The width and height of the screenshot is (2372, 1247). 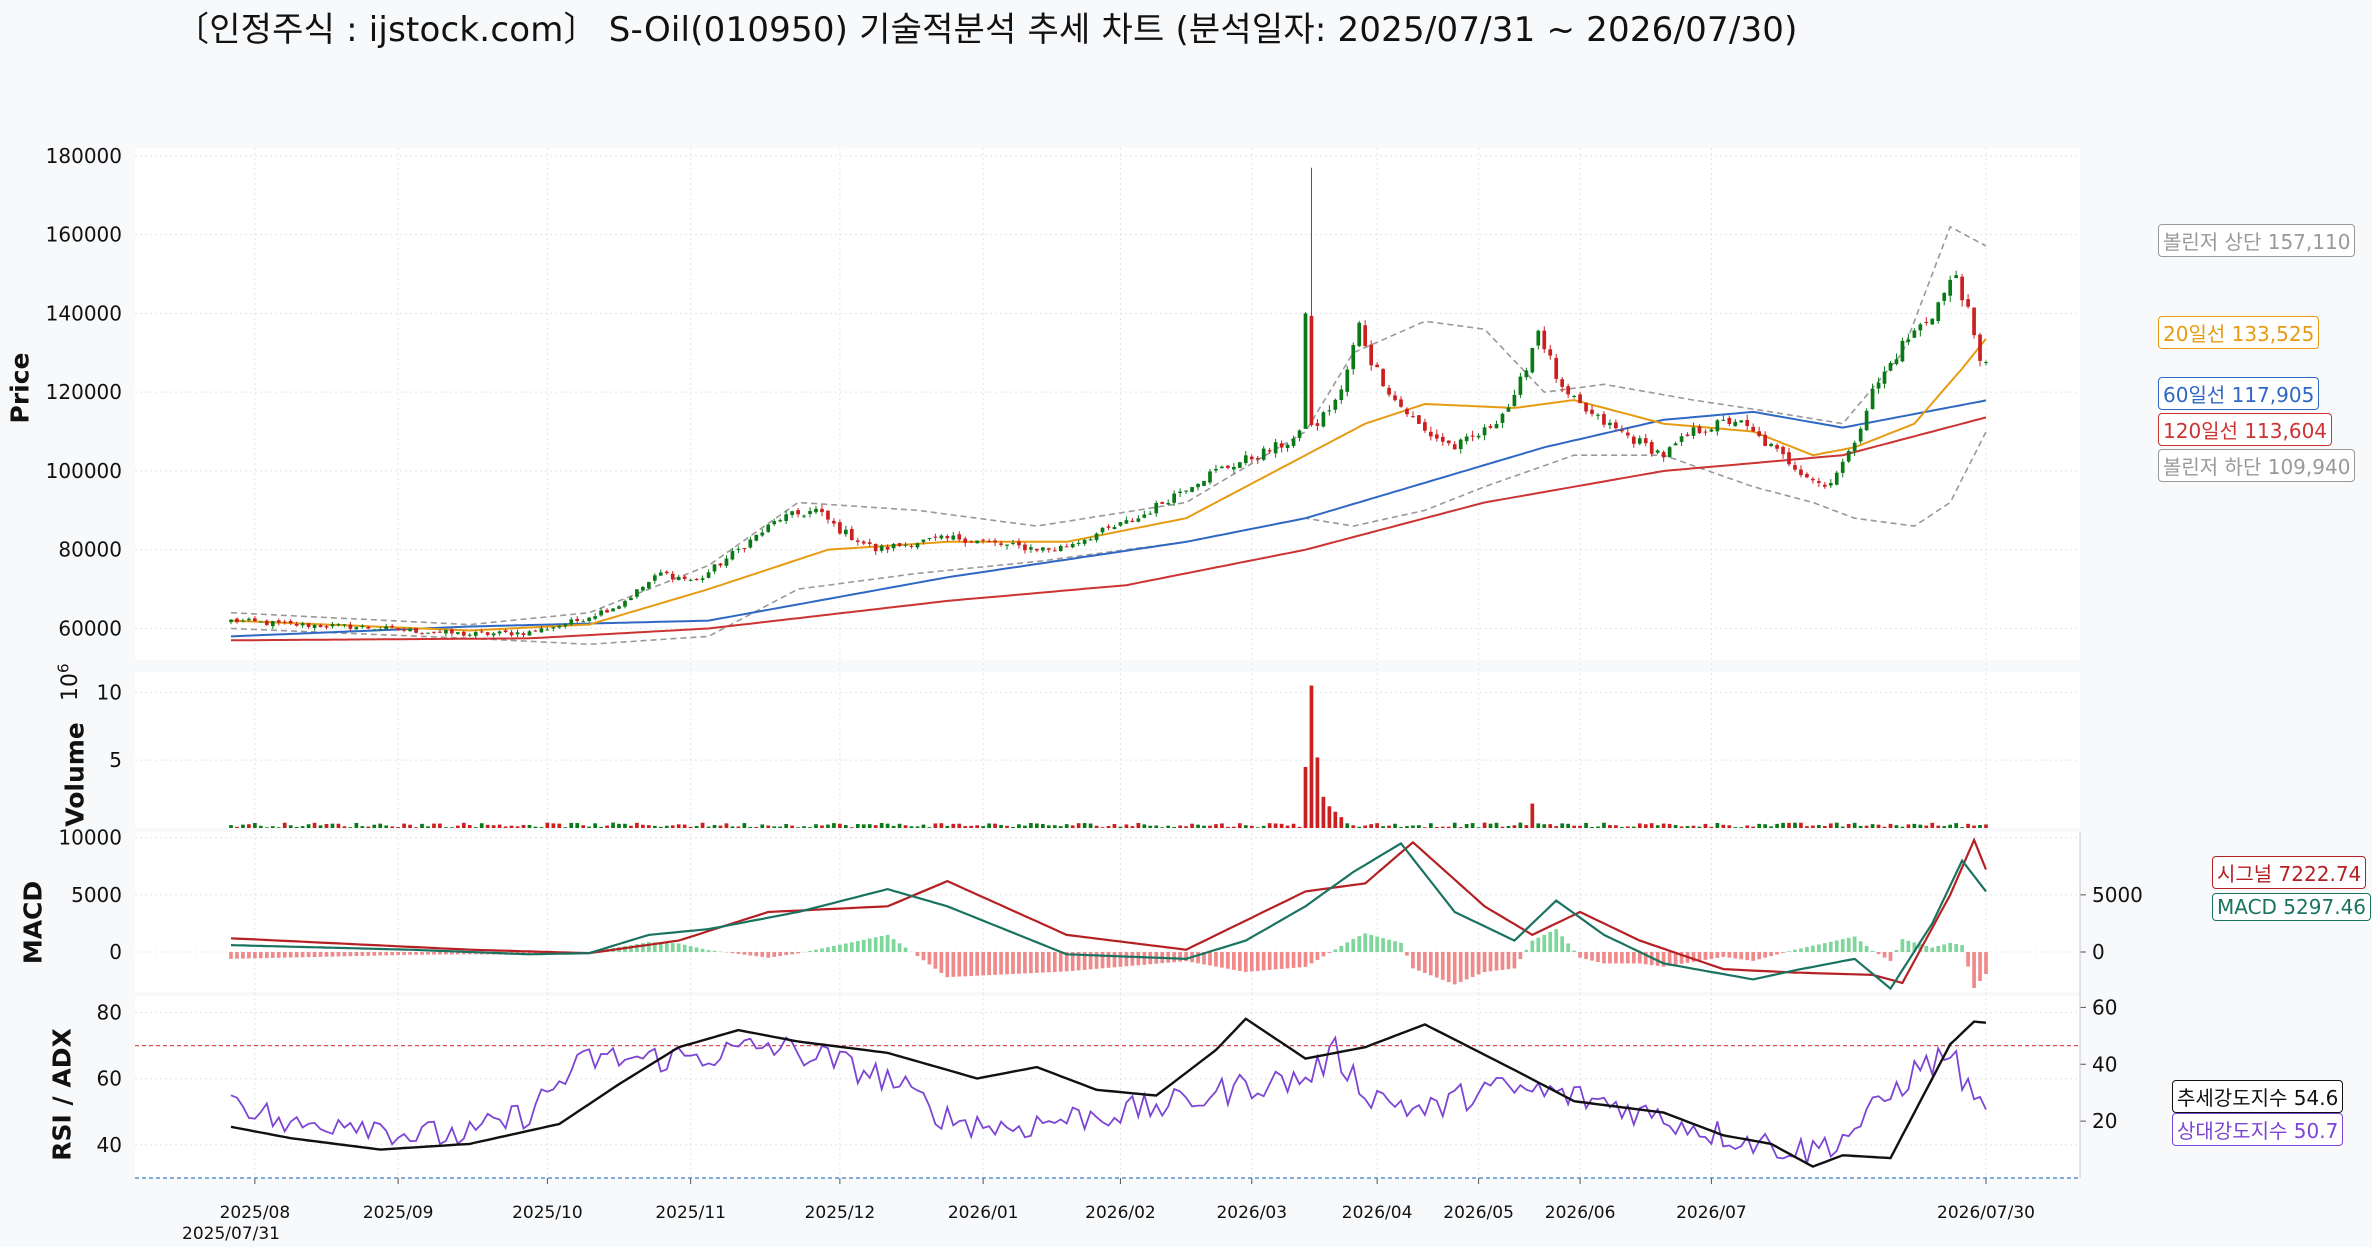 What do you see at coordinates (983, 1213) in the screenshot?
I see `x-tick-label: 2026/01` at bounding box center [983, 1213].